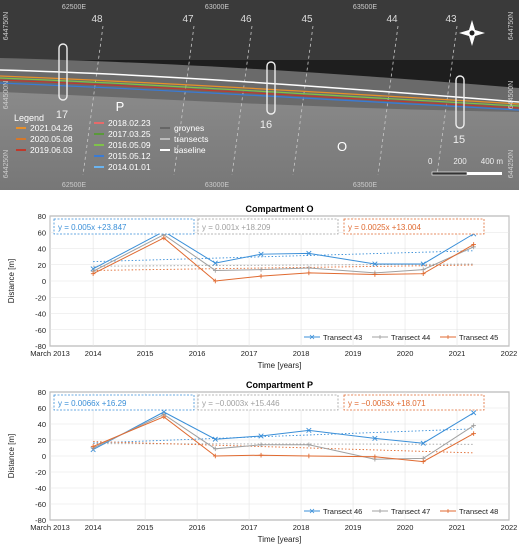  I want to click on legend-label: 2020.05.08, so click(51, 139).